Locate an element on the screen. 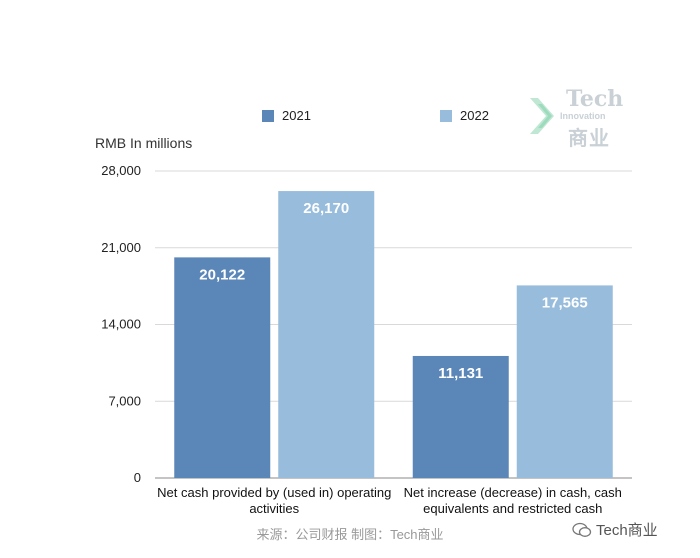 This screenshot has width=700, height=558. logo-title: Tech is located at coordinates (595, 99).